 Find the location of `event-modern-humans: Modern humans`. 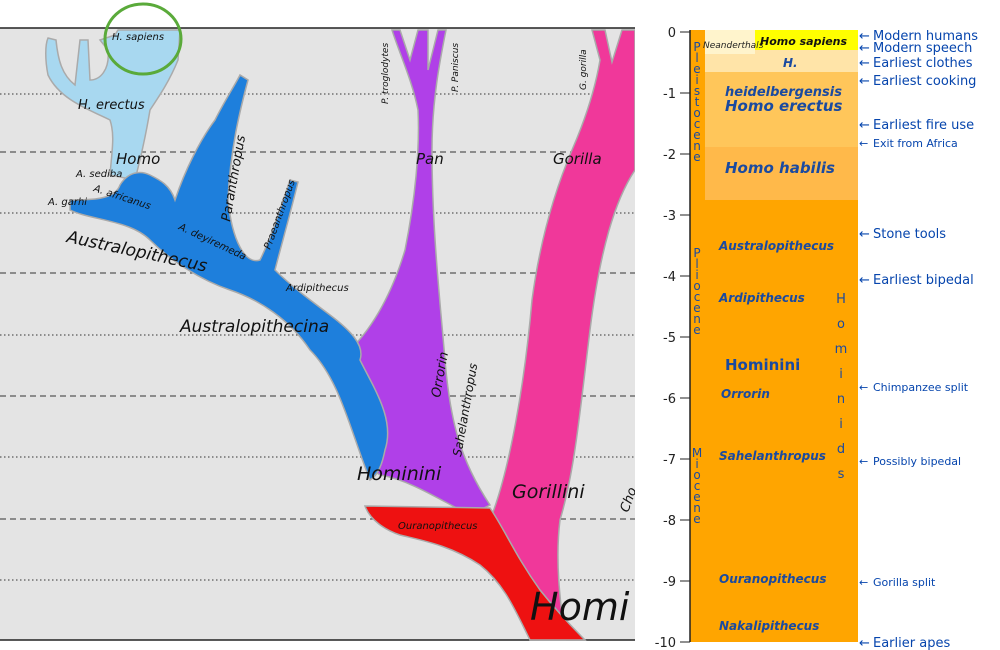

event-modern-humans: Modern humans is located at coordinates (925, 36).